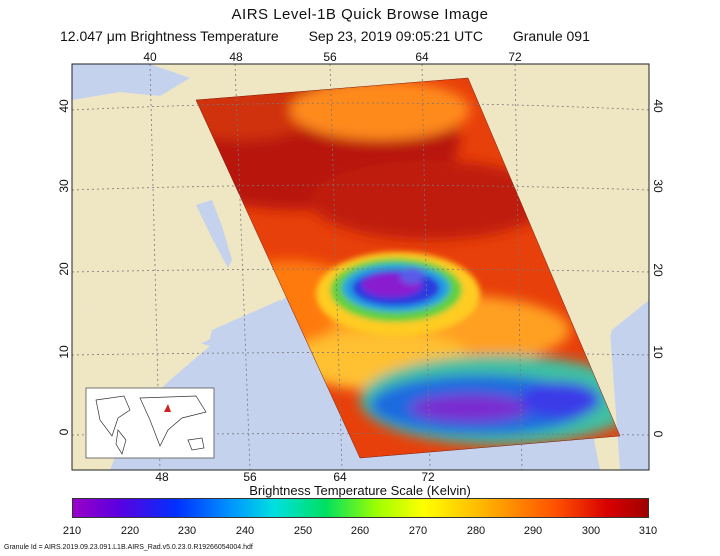 The image size is (720, 556). Describe the element at coordinates (303, 531) in the screenshot. I see `colorbar-tick: 250` at that location.